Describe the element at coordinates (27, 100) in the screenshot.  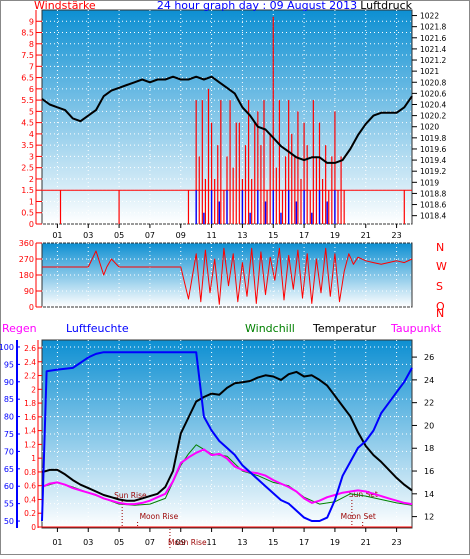
I see `wind-speed-tick-label: 5.5` at that location.